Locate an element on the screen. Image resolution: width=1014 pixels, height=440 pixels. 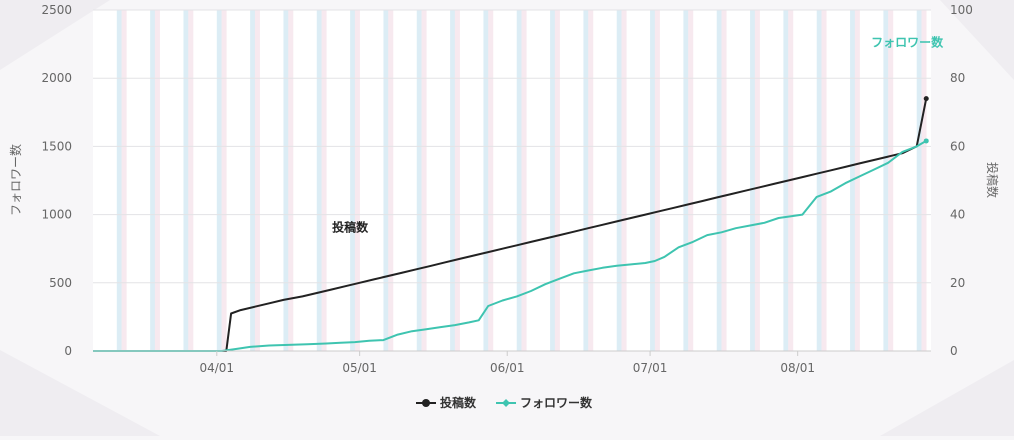
x-tick-label: 05/01 is located at coordinates (359, 368).